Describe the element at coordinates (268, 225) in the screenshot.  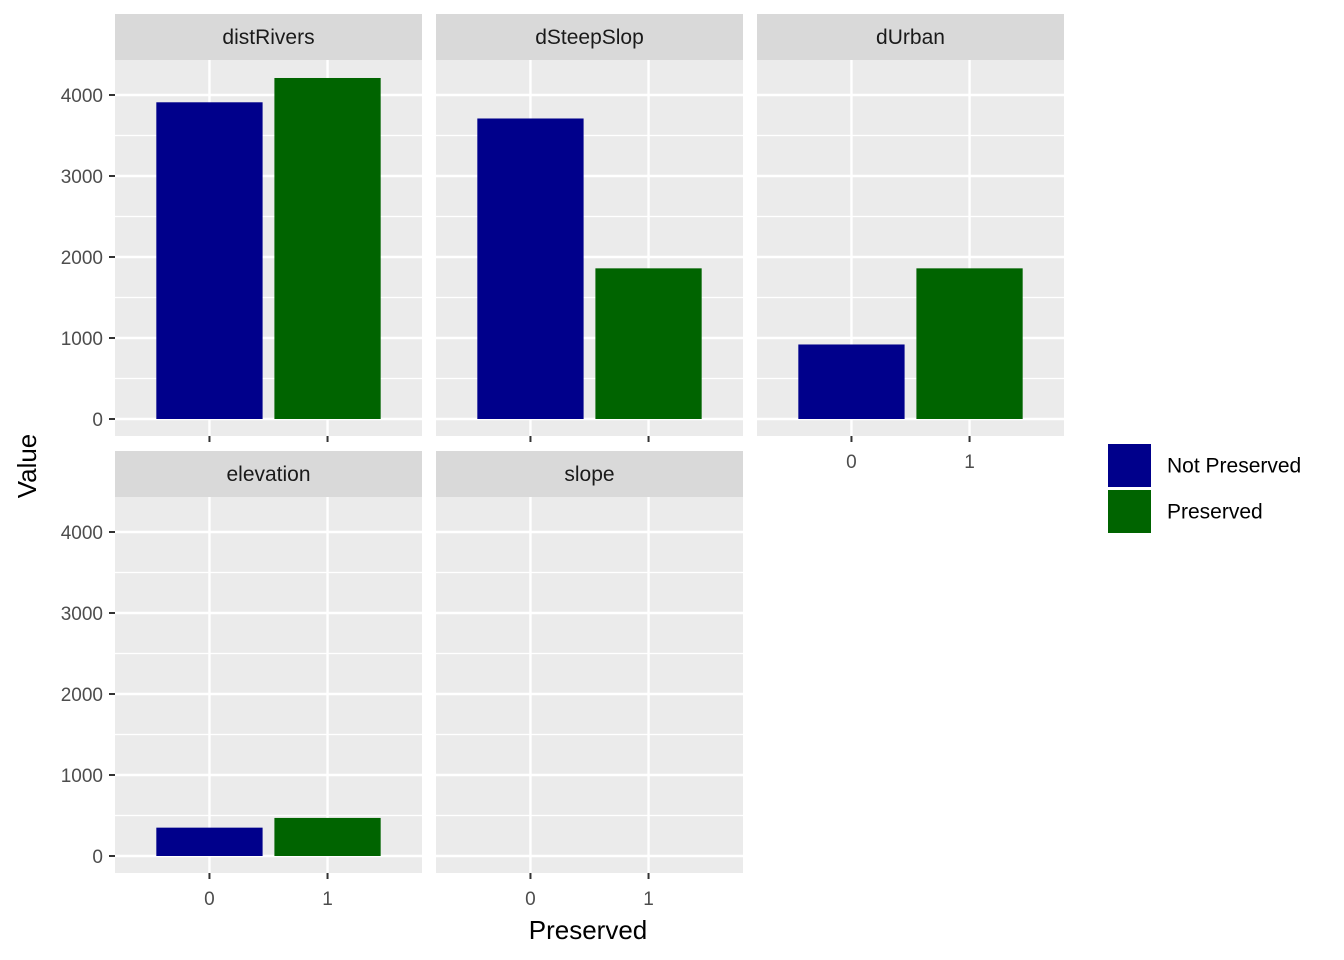
I see `facet-panel-distRivers: distRivers` at that location.